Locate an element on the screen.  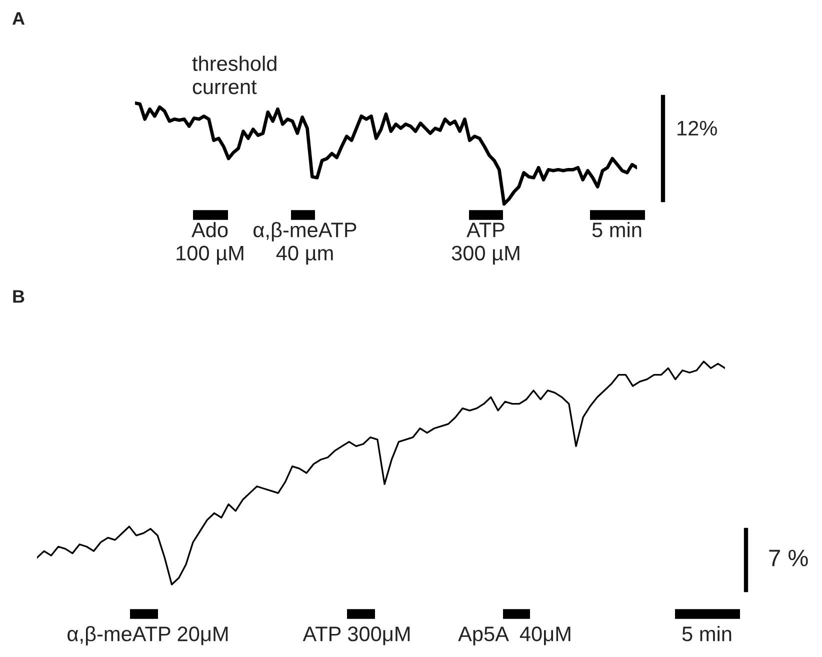
text: threshold current is located at coordinates (234, 75).